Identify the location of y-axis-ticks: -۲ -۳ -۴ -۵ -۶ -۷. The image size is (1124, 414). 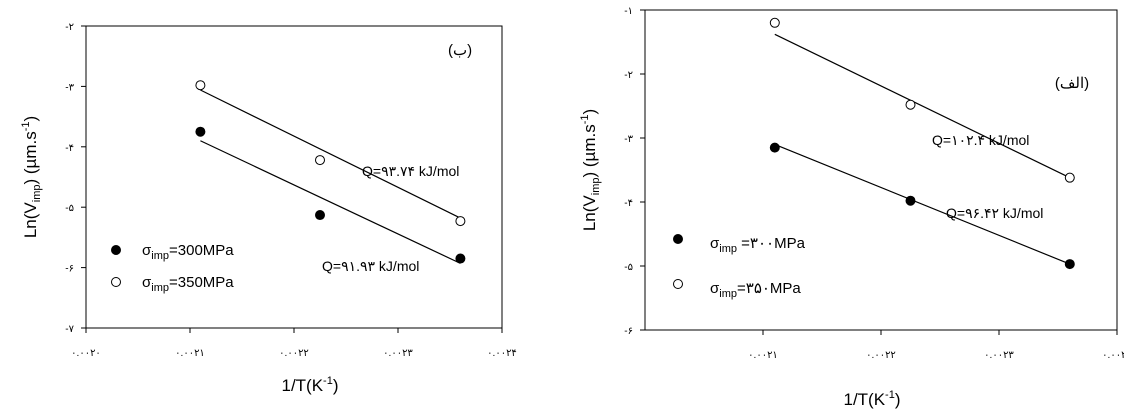
(75, 178).